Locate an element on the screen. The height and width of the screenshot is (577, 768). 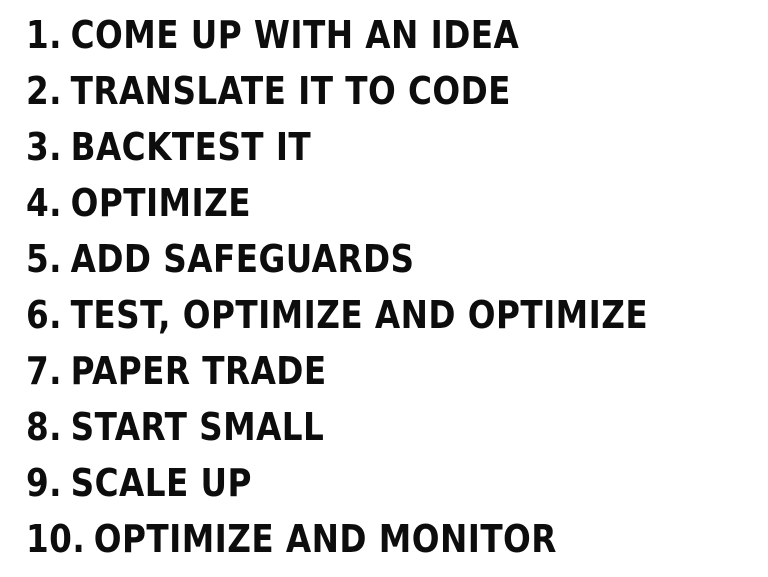
step-text: TRANSLATE IT TO CODE is located at coordinates (290, 91).